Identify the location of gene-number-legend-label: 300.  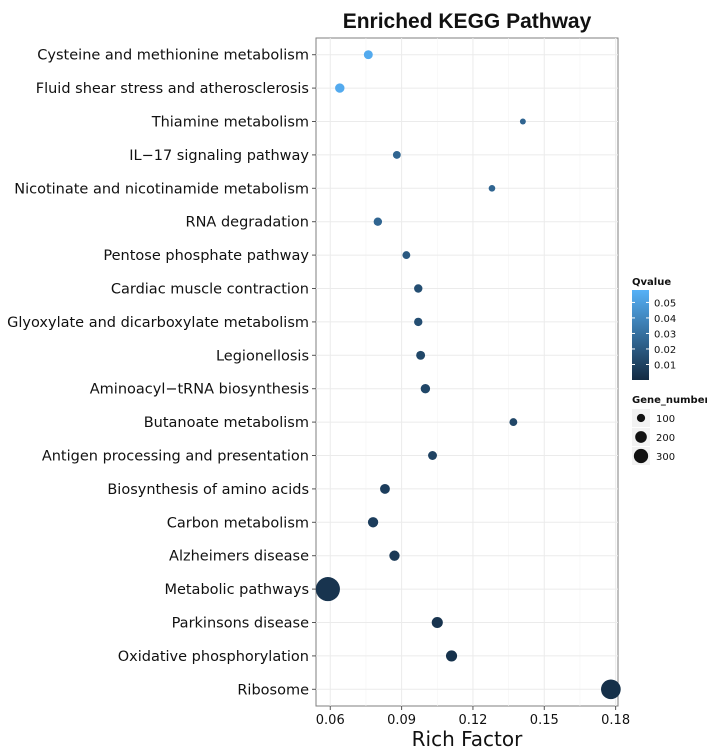
(665, 457).